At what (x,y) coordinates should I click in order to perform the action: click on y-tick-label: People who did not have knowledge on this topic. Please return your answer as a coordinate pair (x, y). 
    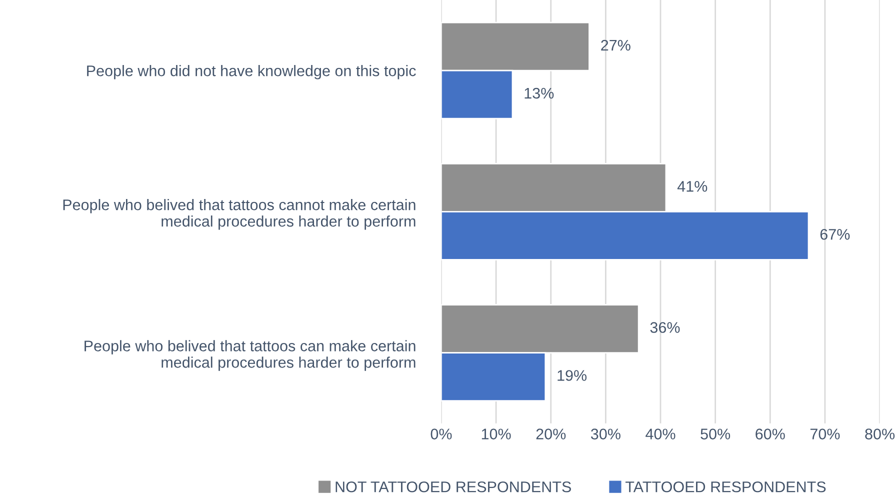
    Looking at the image, I should click on (251, 72).